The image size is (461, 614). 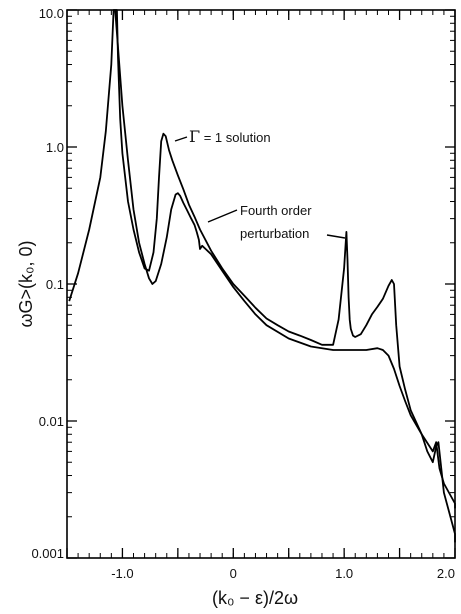 What do you see at coordinates (336, 236) in the screenshot?
I see `annotation-fourth-pointer-right` at bounding box center [336, 236].